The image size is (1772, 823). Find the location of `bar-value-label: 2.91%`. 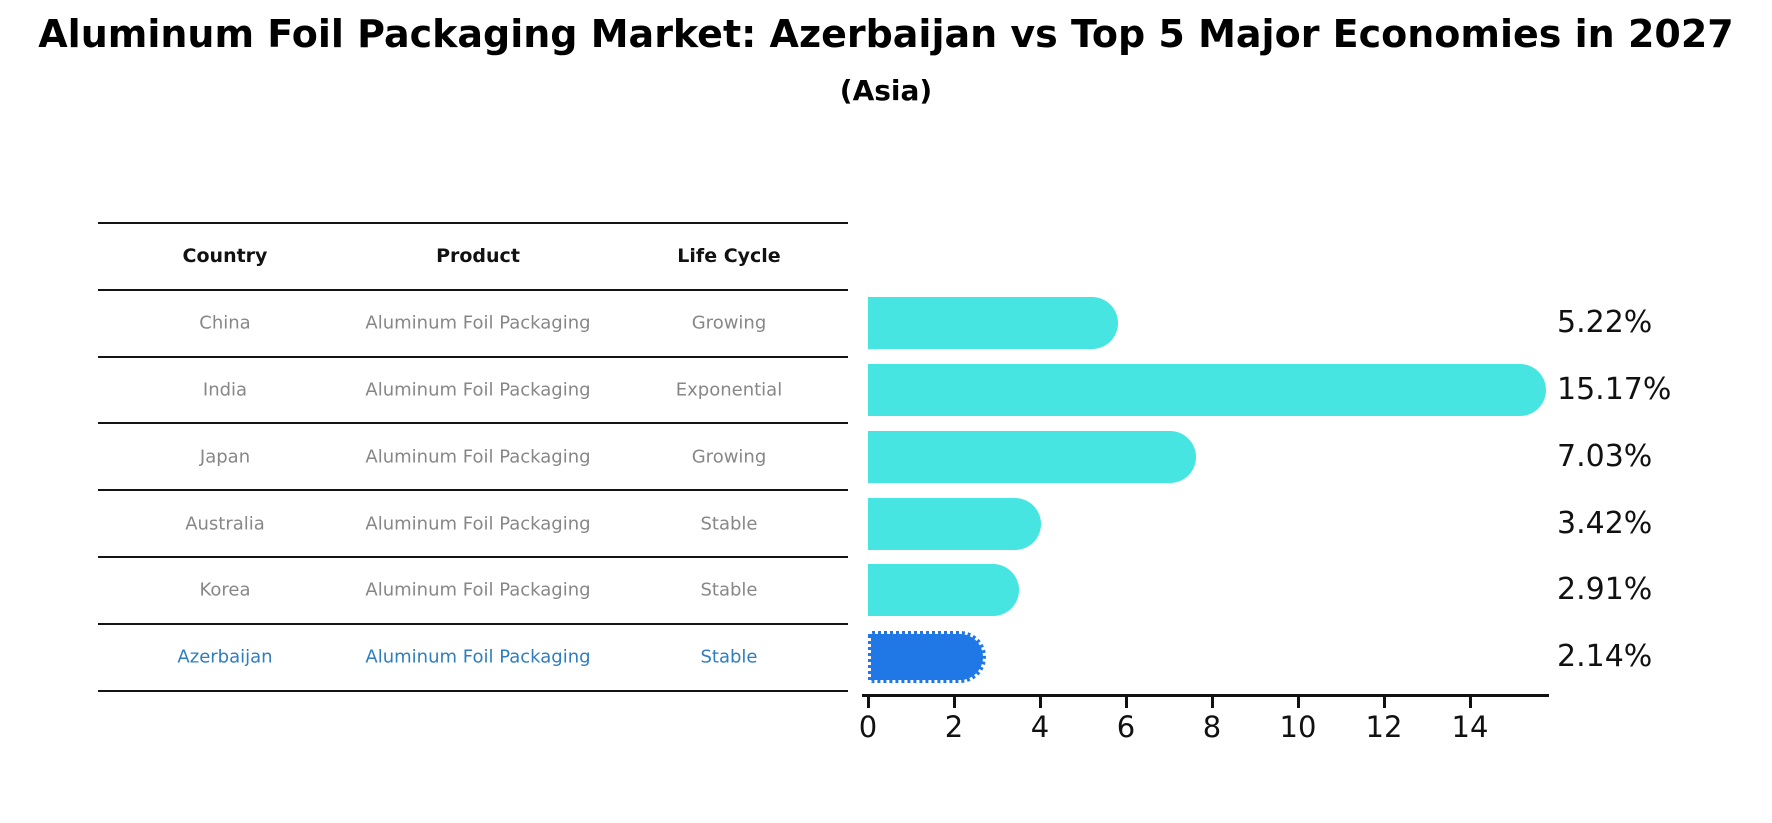

bar-value-label: 2.91% is located at coordinates (1605, 590).